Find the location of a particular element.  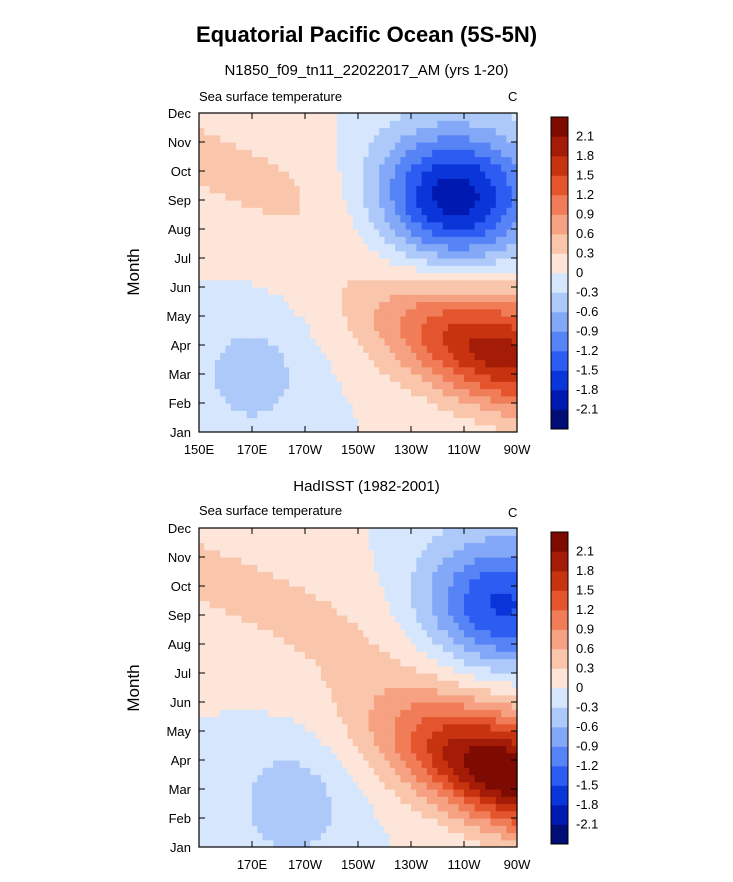

colorbar-label: 0.3 is located at coordinates (585, 253).